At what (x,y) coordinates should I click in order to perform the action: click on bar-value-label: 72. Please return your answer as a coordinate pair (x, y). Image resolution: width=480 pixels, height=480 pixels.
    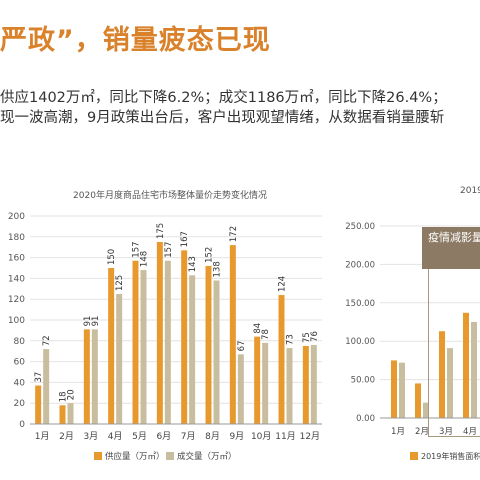
    Looking at the image, I should click on (47, 340).